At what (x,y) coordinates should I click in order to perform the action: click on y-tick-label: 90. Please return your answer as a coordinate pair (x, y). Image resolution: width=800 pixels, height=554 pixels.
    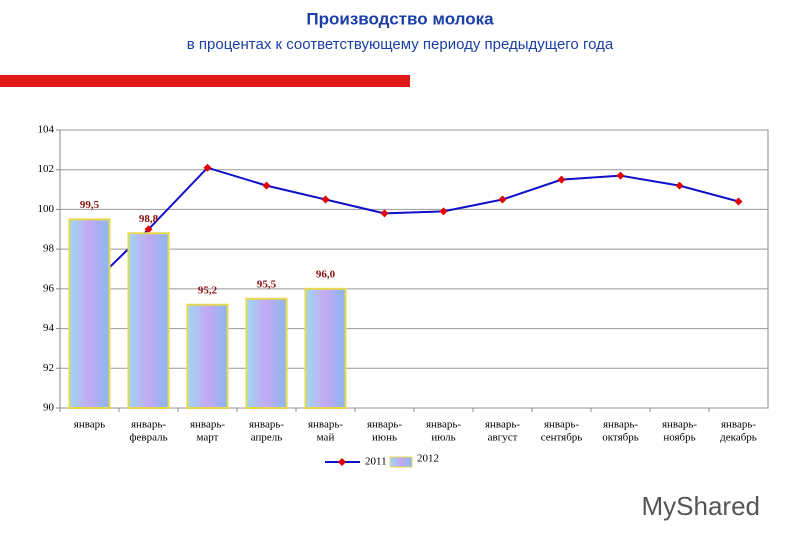
    Looking at the image, I should click on (49, 408).